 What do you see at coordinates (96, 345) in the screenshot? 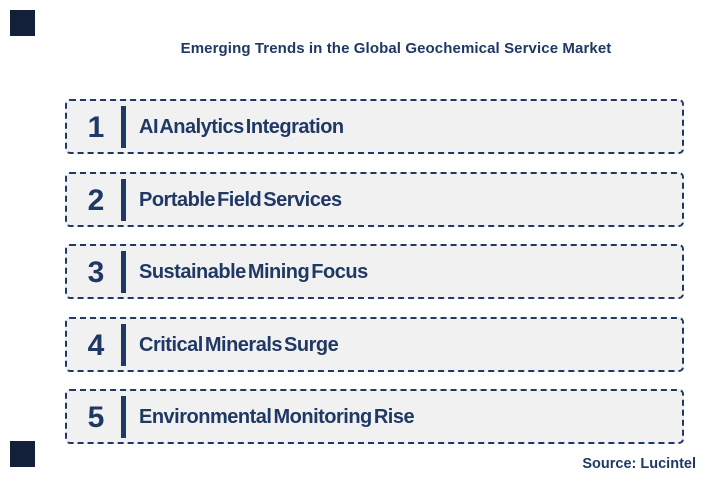
I see `trend-number: 4` at bounding box center [96, 345].